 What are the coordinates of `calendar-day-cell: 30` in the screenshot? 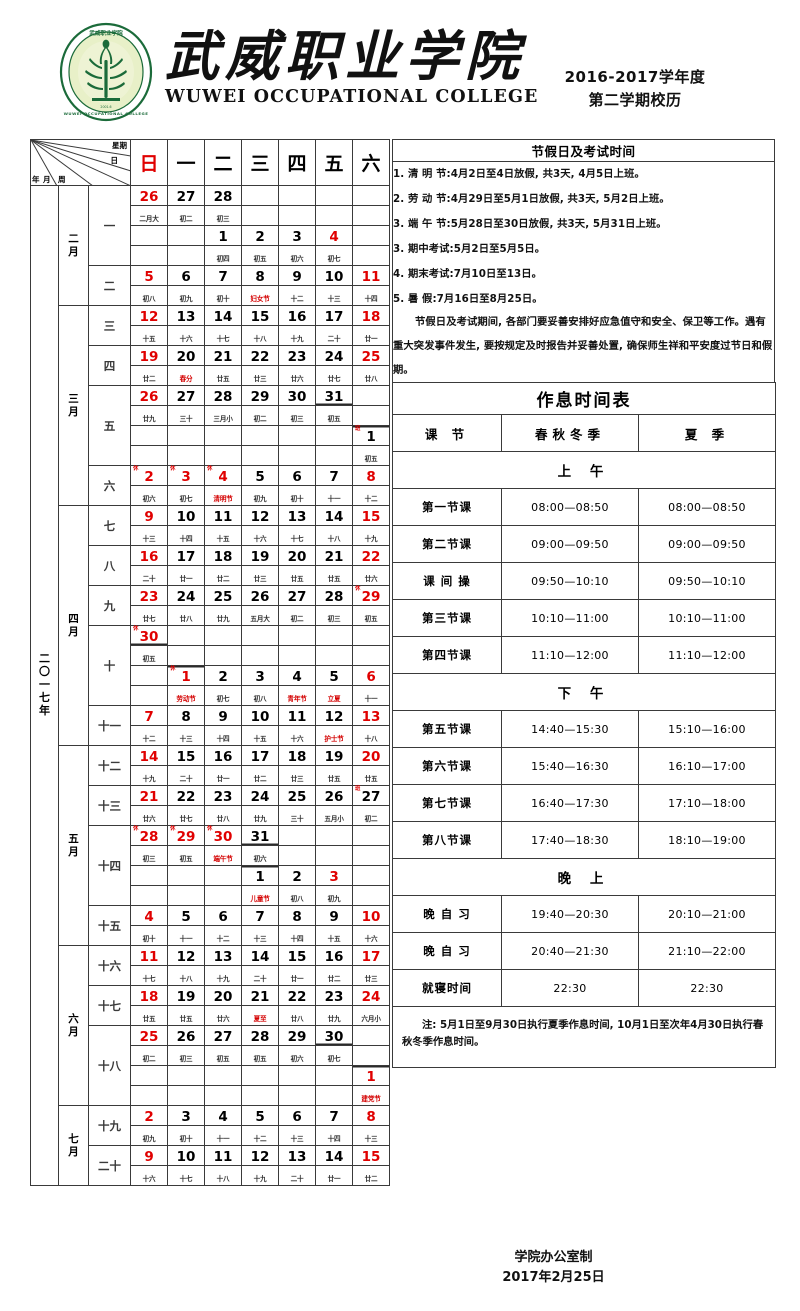 It's located at (334, 1035).